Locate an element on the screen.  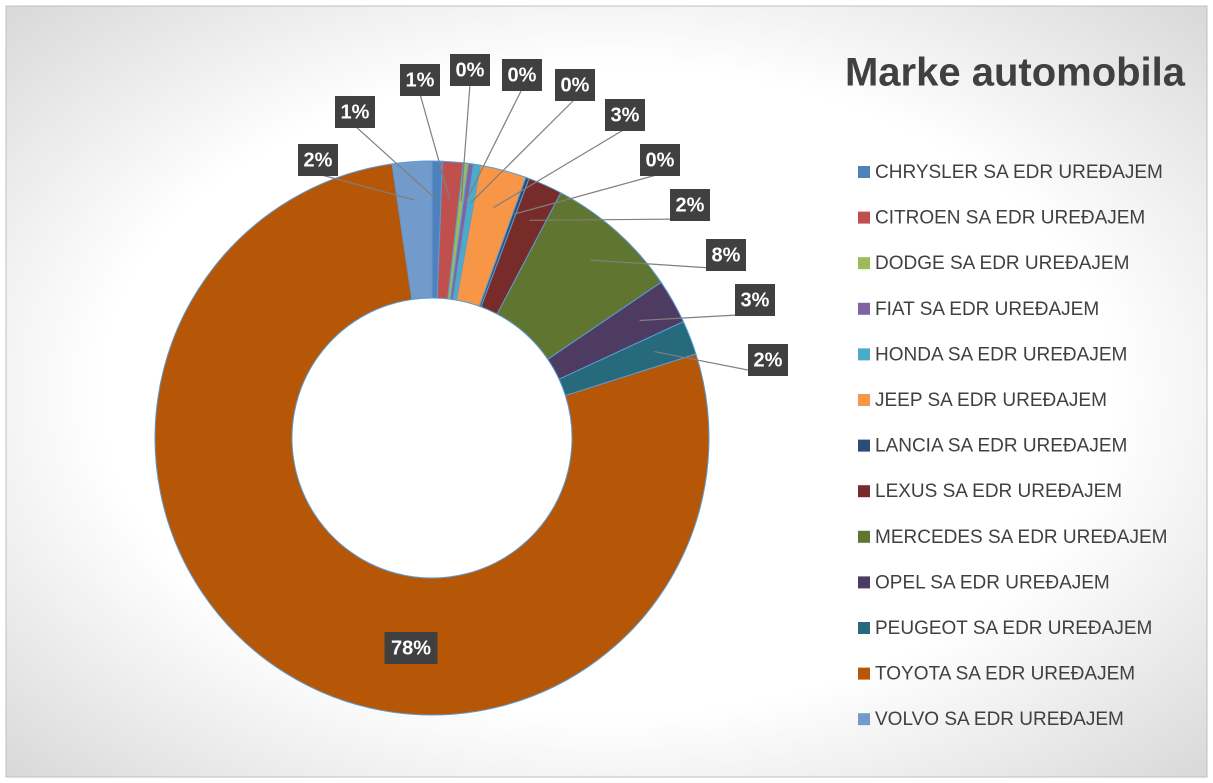
legend-label: HONDA SA EDR UREĐAJEM is located at coordinates (1001, 354).